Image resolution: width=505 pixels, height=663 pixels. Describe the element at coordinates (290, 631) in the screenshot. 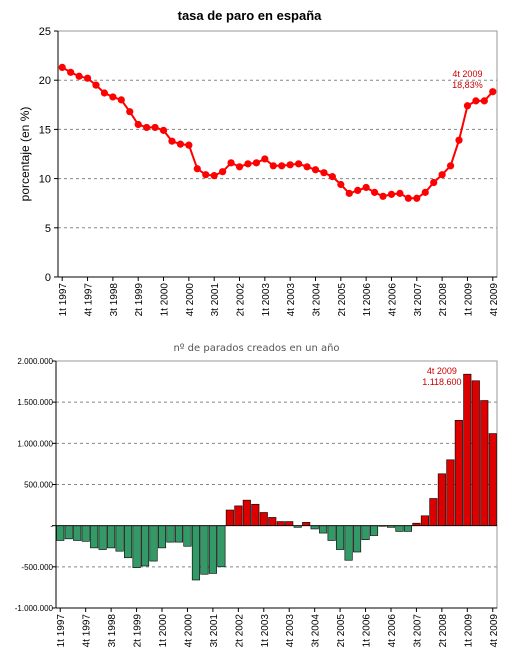

I see `chart2-xtick-label: 4t 2003` at that location.